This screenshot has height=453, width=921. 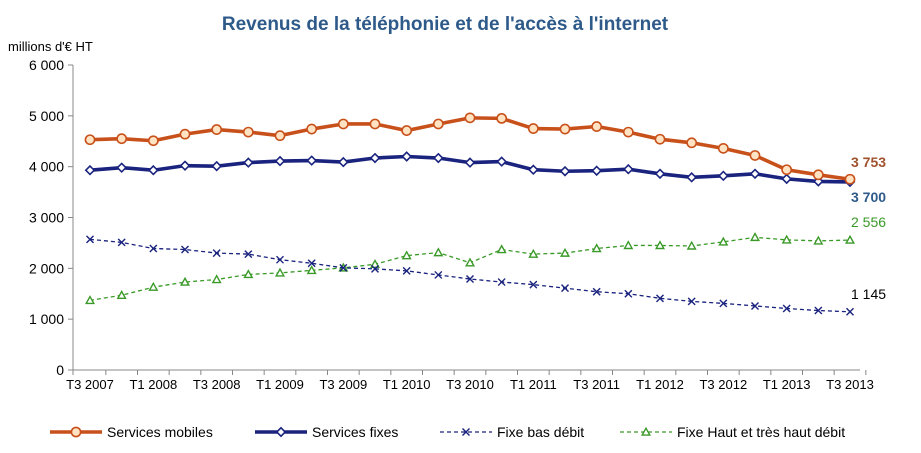 I want to click on x-tick-label: T1 2013, so click(x=787, y=384).